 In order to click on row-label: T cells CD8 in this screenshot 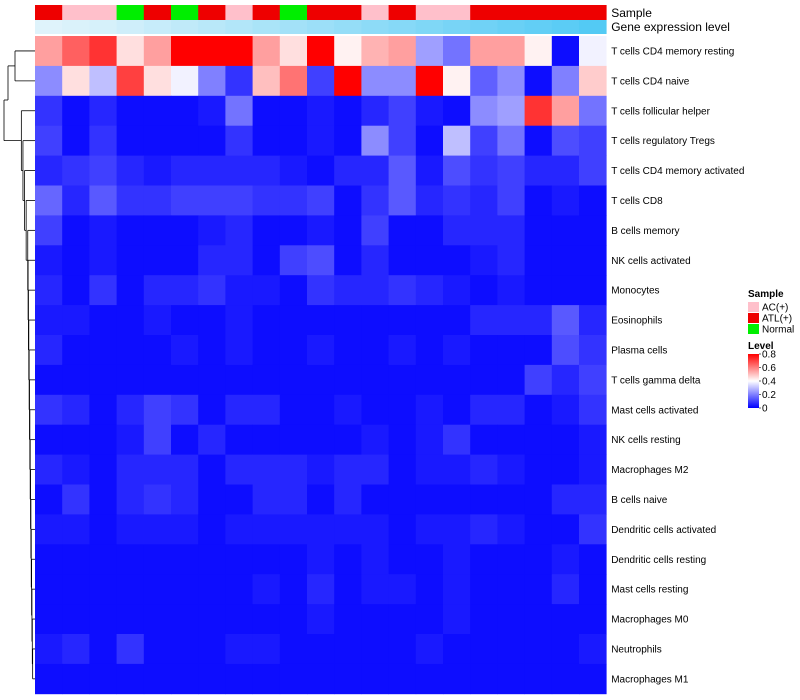, I will do `click(637, 201)`.